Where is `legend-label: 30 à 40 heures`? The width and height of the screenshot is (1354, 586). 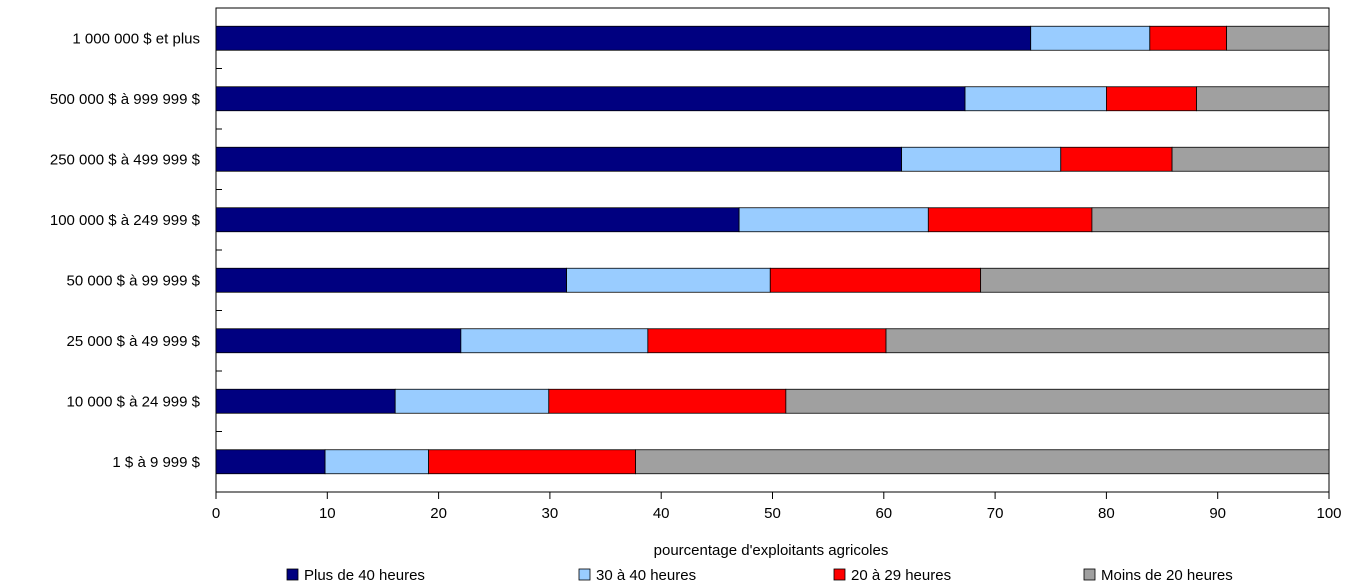 legend-label: 30 à 40 heures is located at coordinates (646, 575).